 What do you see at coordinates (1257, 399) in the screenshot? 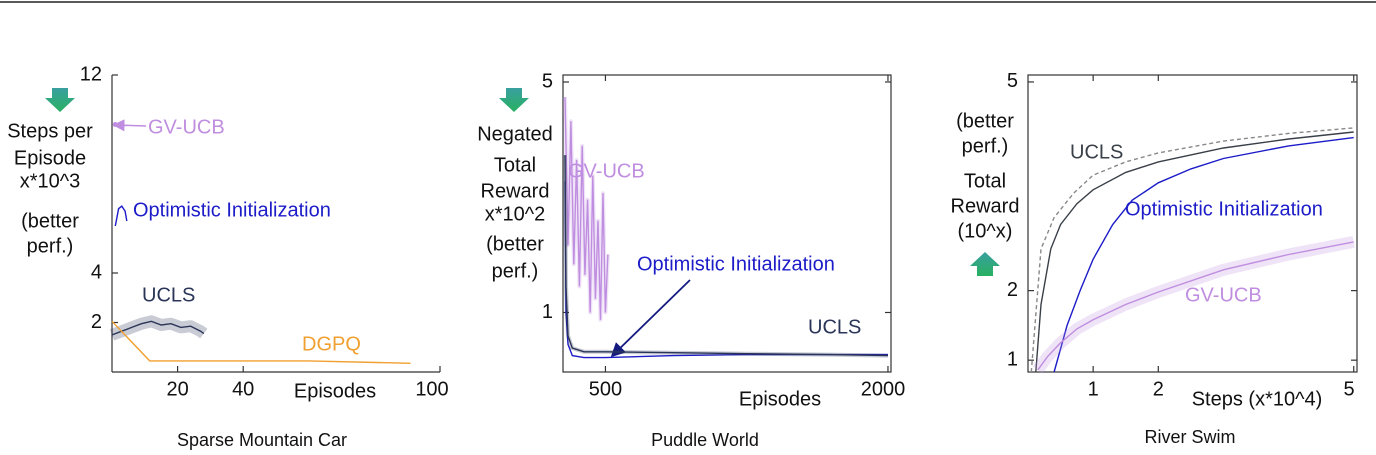
I see `x-axis-label: Steps (x*10^4)` at bounding box center [1257, 399].